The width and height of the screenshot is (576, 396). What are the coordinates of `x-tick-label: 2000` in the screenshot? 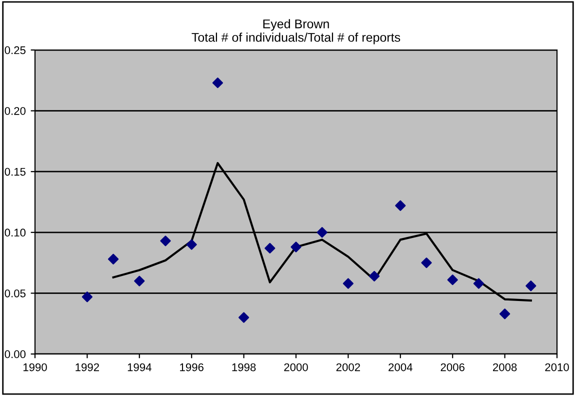 It's located at (296, 367).